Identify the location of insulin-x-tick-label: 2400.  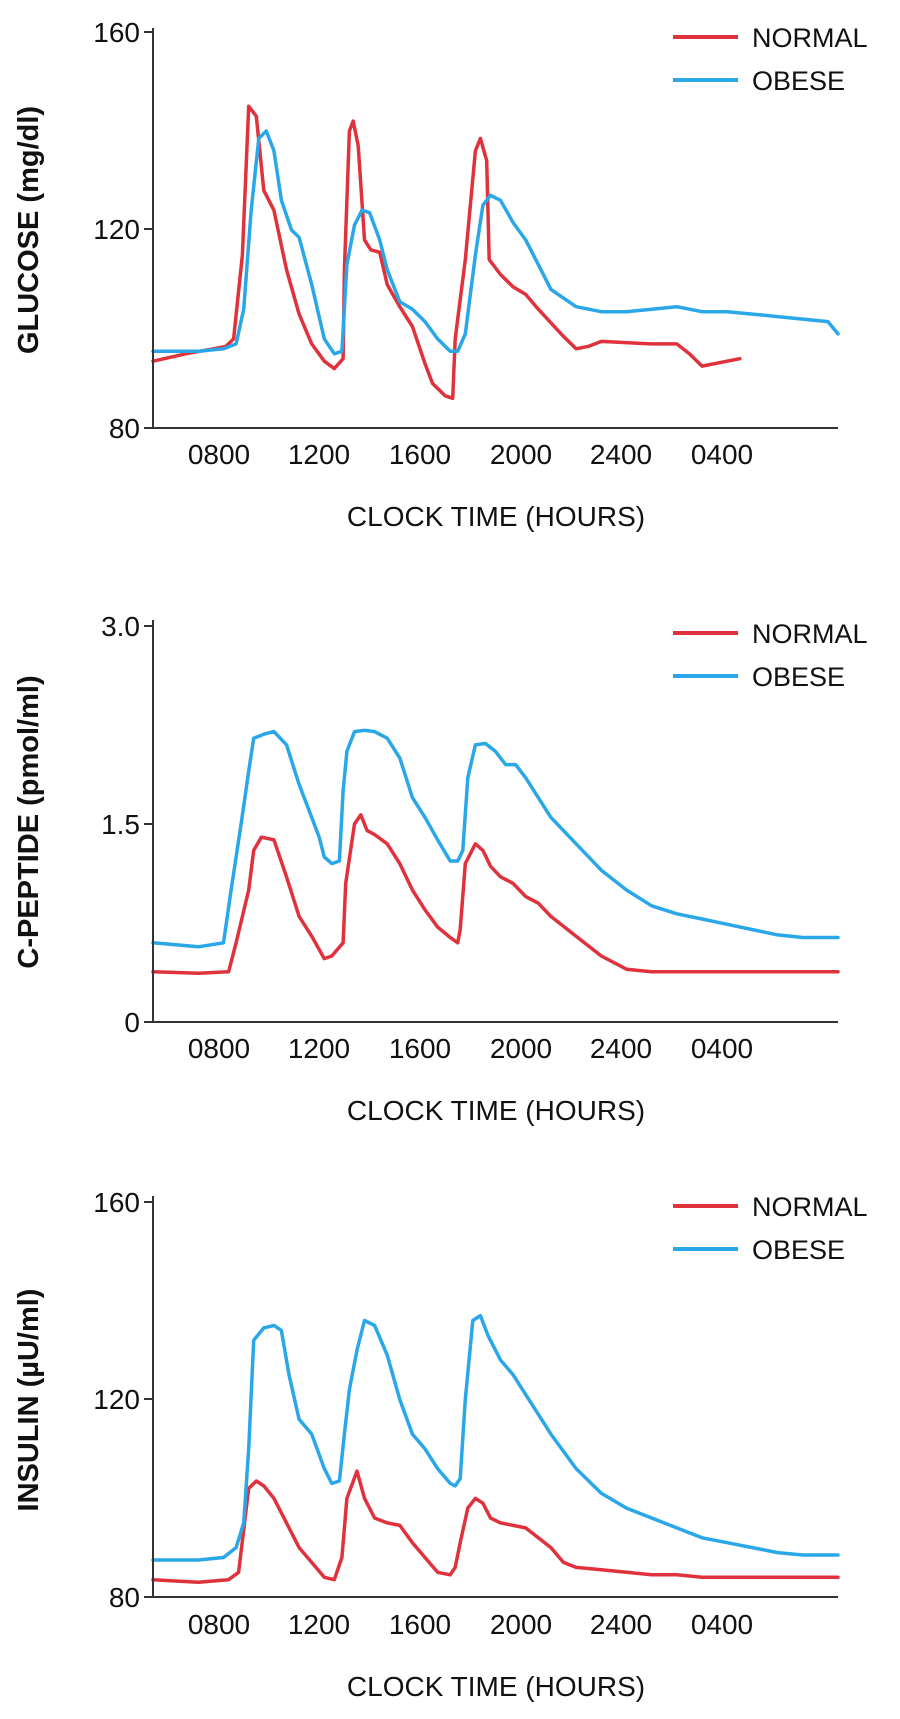
(621, 1624).